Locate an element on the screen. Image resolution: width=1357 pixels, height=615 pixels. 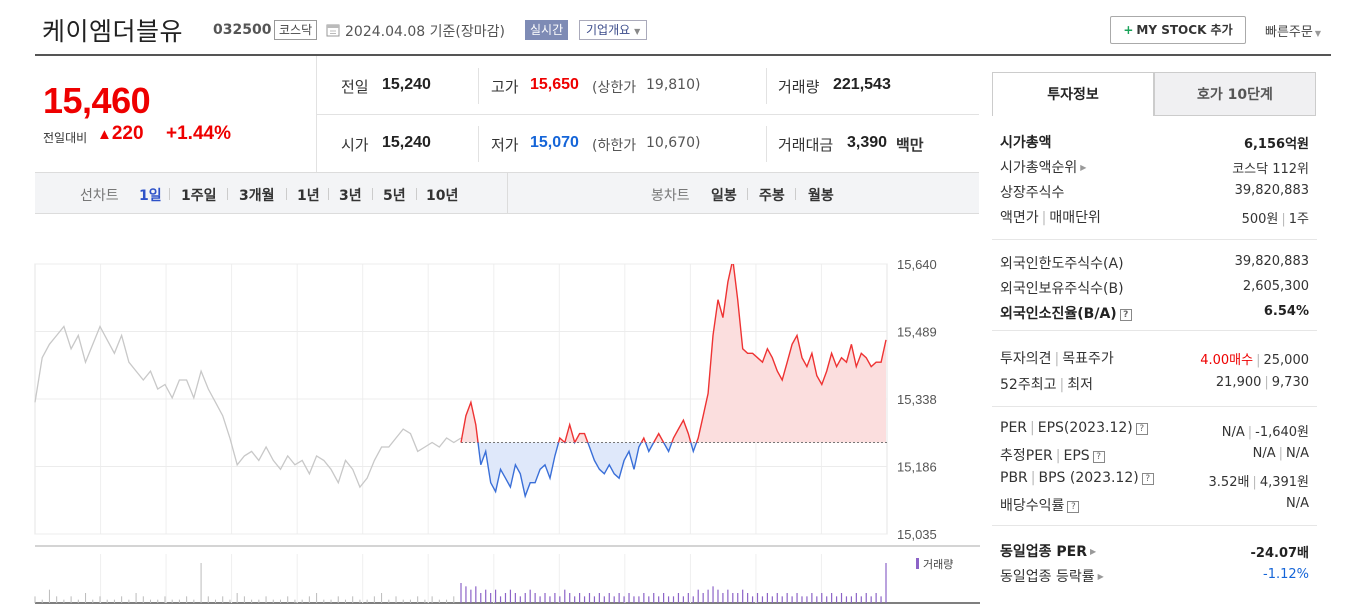
line-chart-title: 선차트 is located at coordinates (99, 196).